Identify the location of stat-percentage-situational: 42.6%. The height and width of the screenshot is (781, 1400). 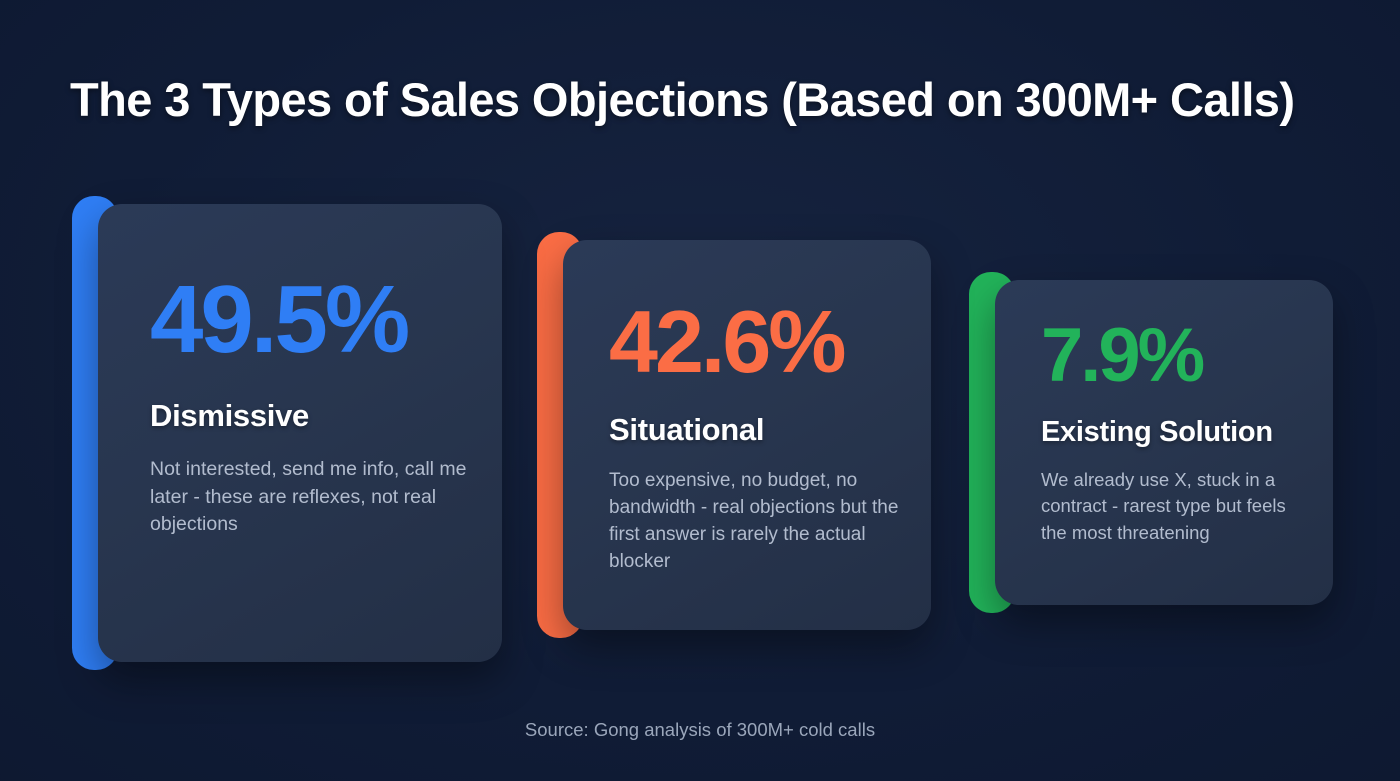
(728, 341).